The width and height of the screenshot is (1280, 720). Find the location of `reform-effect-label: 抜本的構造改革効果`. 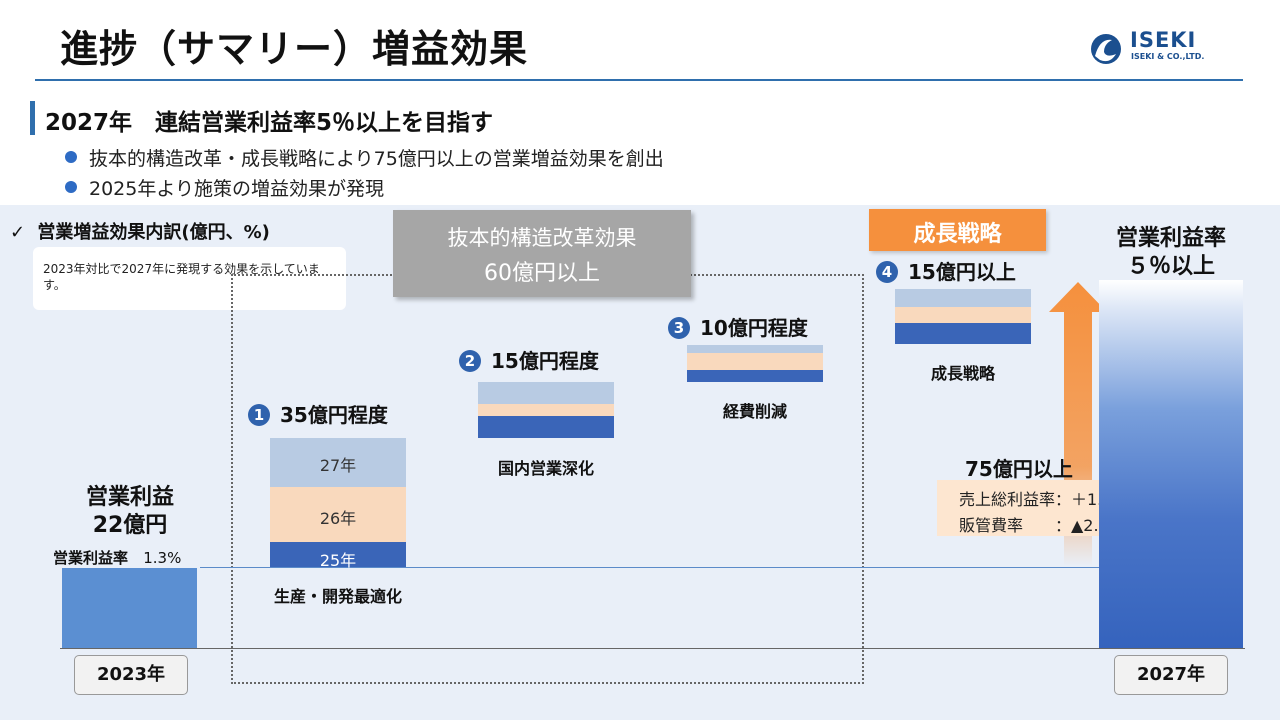

reform-effect-label: 抜本的構造改革効果 is located at coordinates (542, 238).